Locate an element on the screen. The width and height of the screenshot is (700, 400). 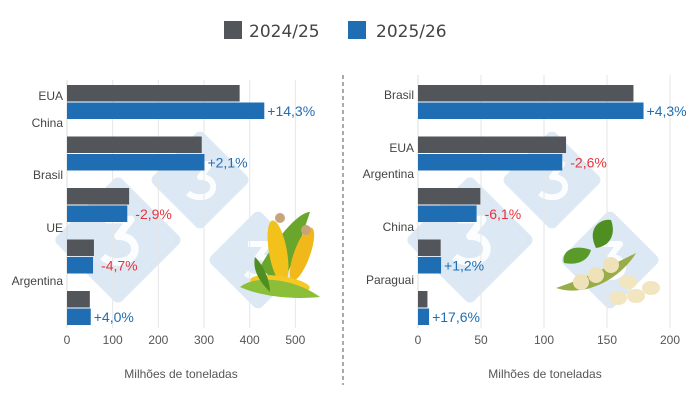
data-label: -4,7% is located at coordinates (119, 266).